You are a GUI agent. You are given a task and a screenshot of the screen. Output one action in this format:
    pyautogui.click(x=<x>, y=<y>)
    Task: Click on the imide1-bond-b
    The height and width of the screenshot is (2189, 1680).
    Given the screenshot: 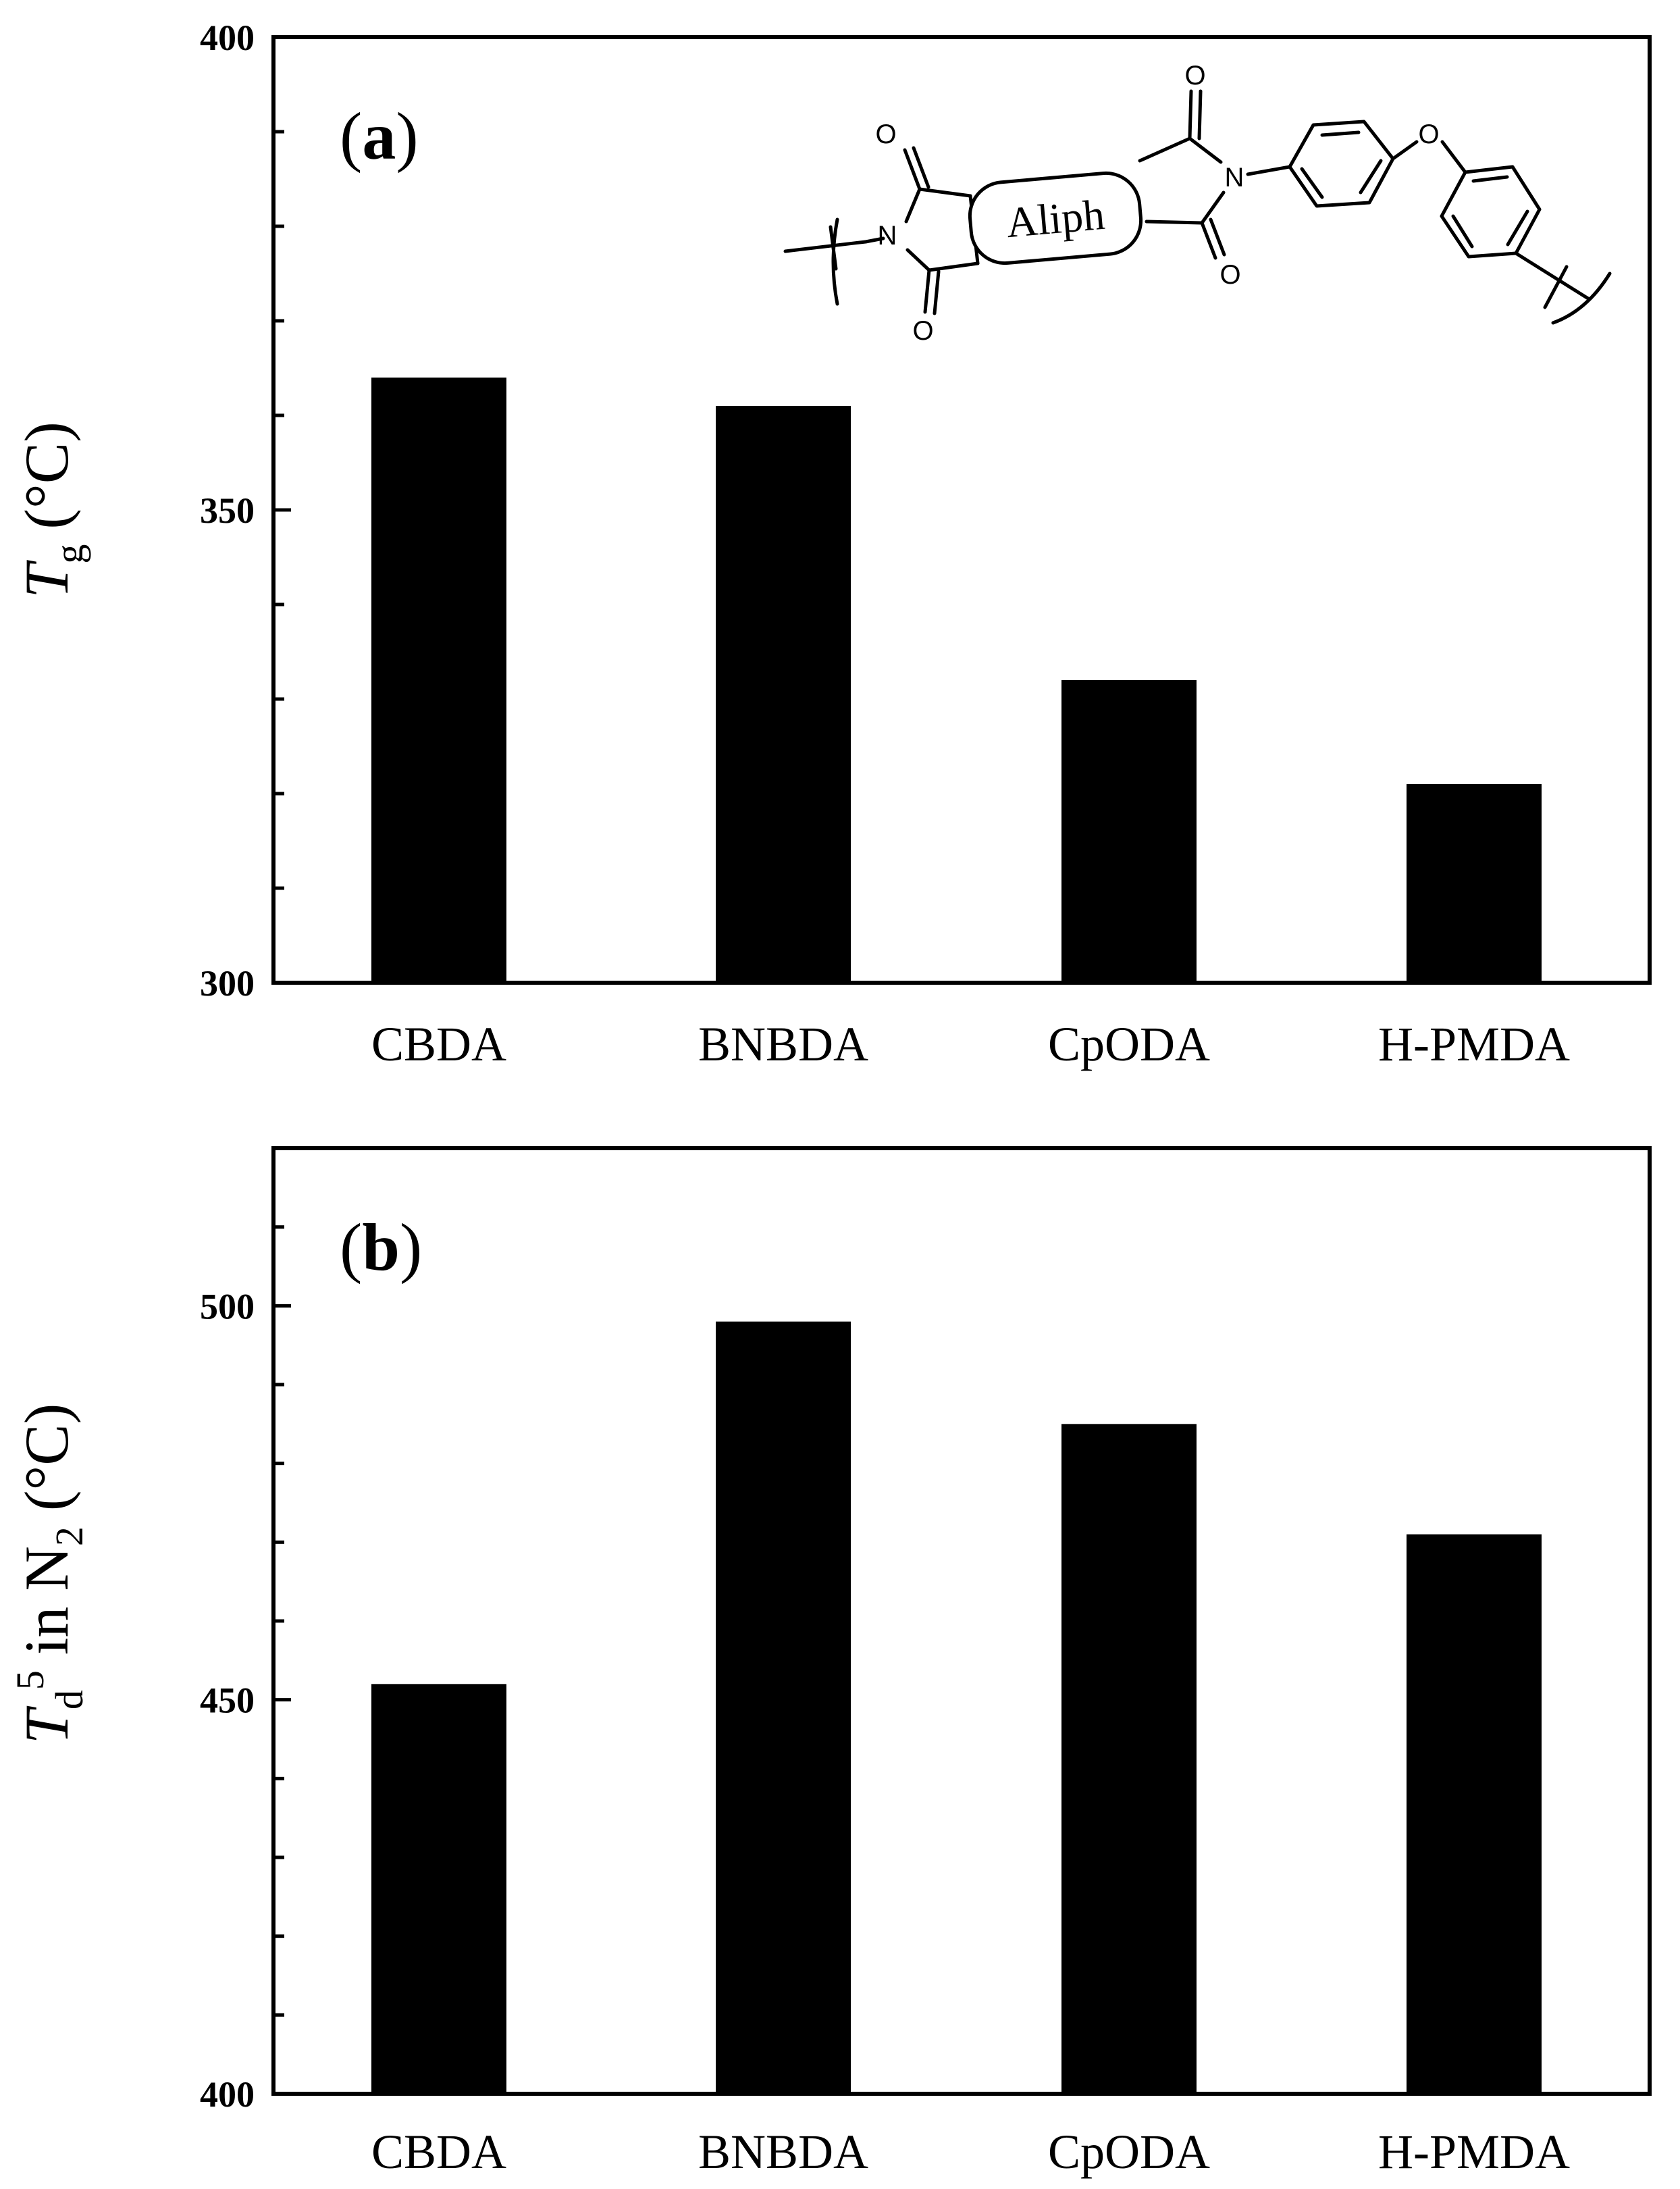 What is the action you would take?
    pyautogui.click(x=945, y=192)
    